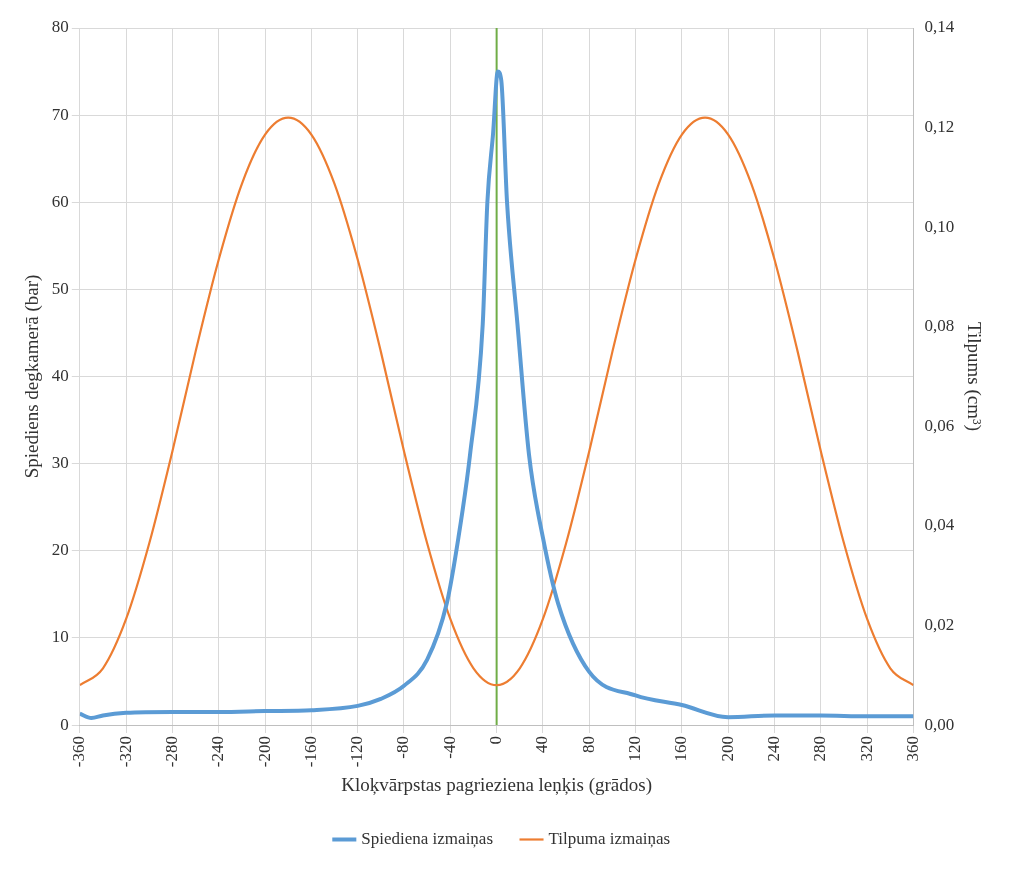 The width and height of the screenshot is (1015, 890). What do you see at coordinates (939, 127) in the screenshot?
I see `y2-tick-label: 0,12` at bounding box center [939, 127].